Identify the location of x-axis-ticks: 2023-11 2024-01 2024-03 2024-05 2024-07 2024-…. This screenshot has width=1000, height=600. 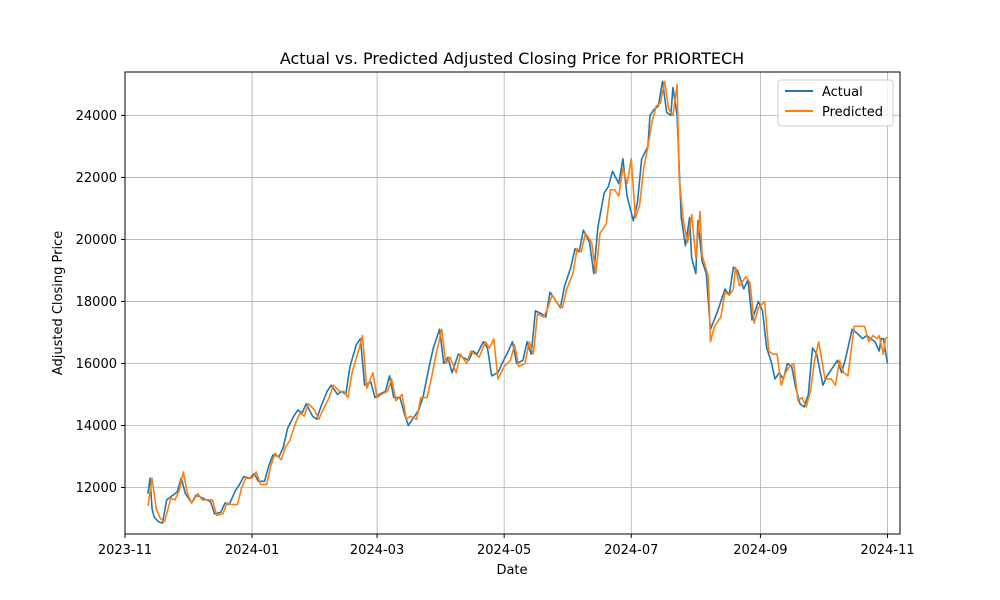
(506, 546).